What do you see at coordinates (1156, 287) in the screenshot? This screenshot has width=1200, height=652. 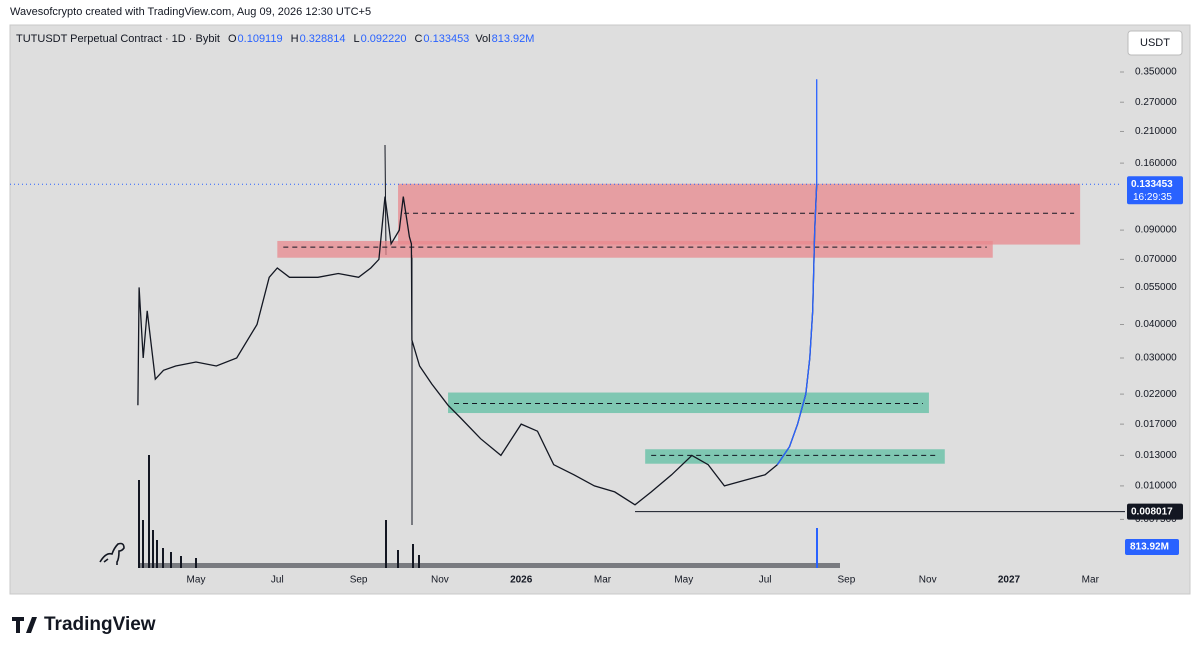 I see `y-tick-label: 0.055000` at bounding box center [1156, 287].